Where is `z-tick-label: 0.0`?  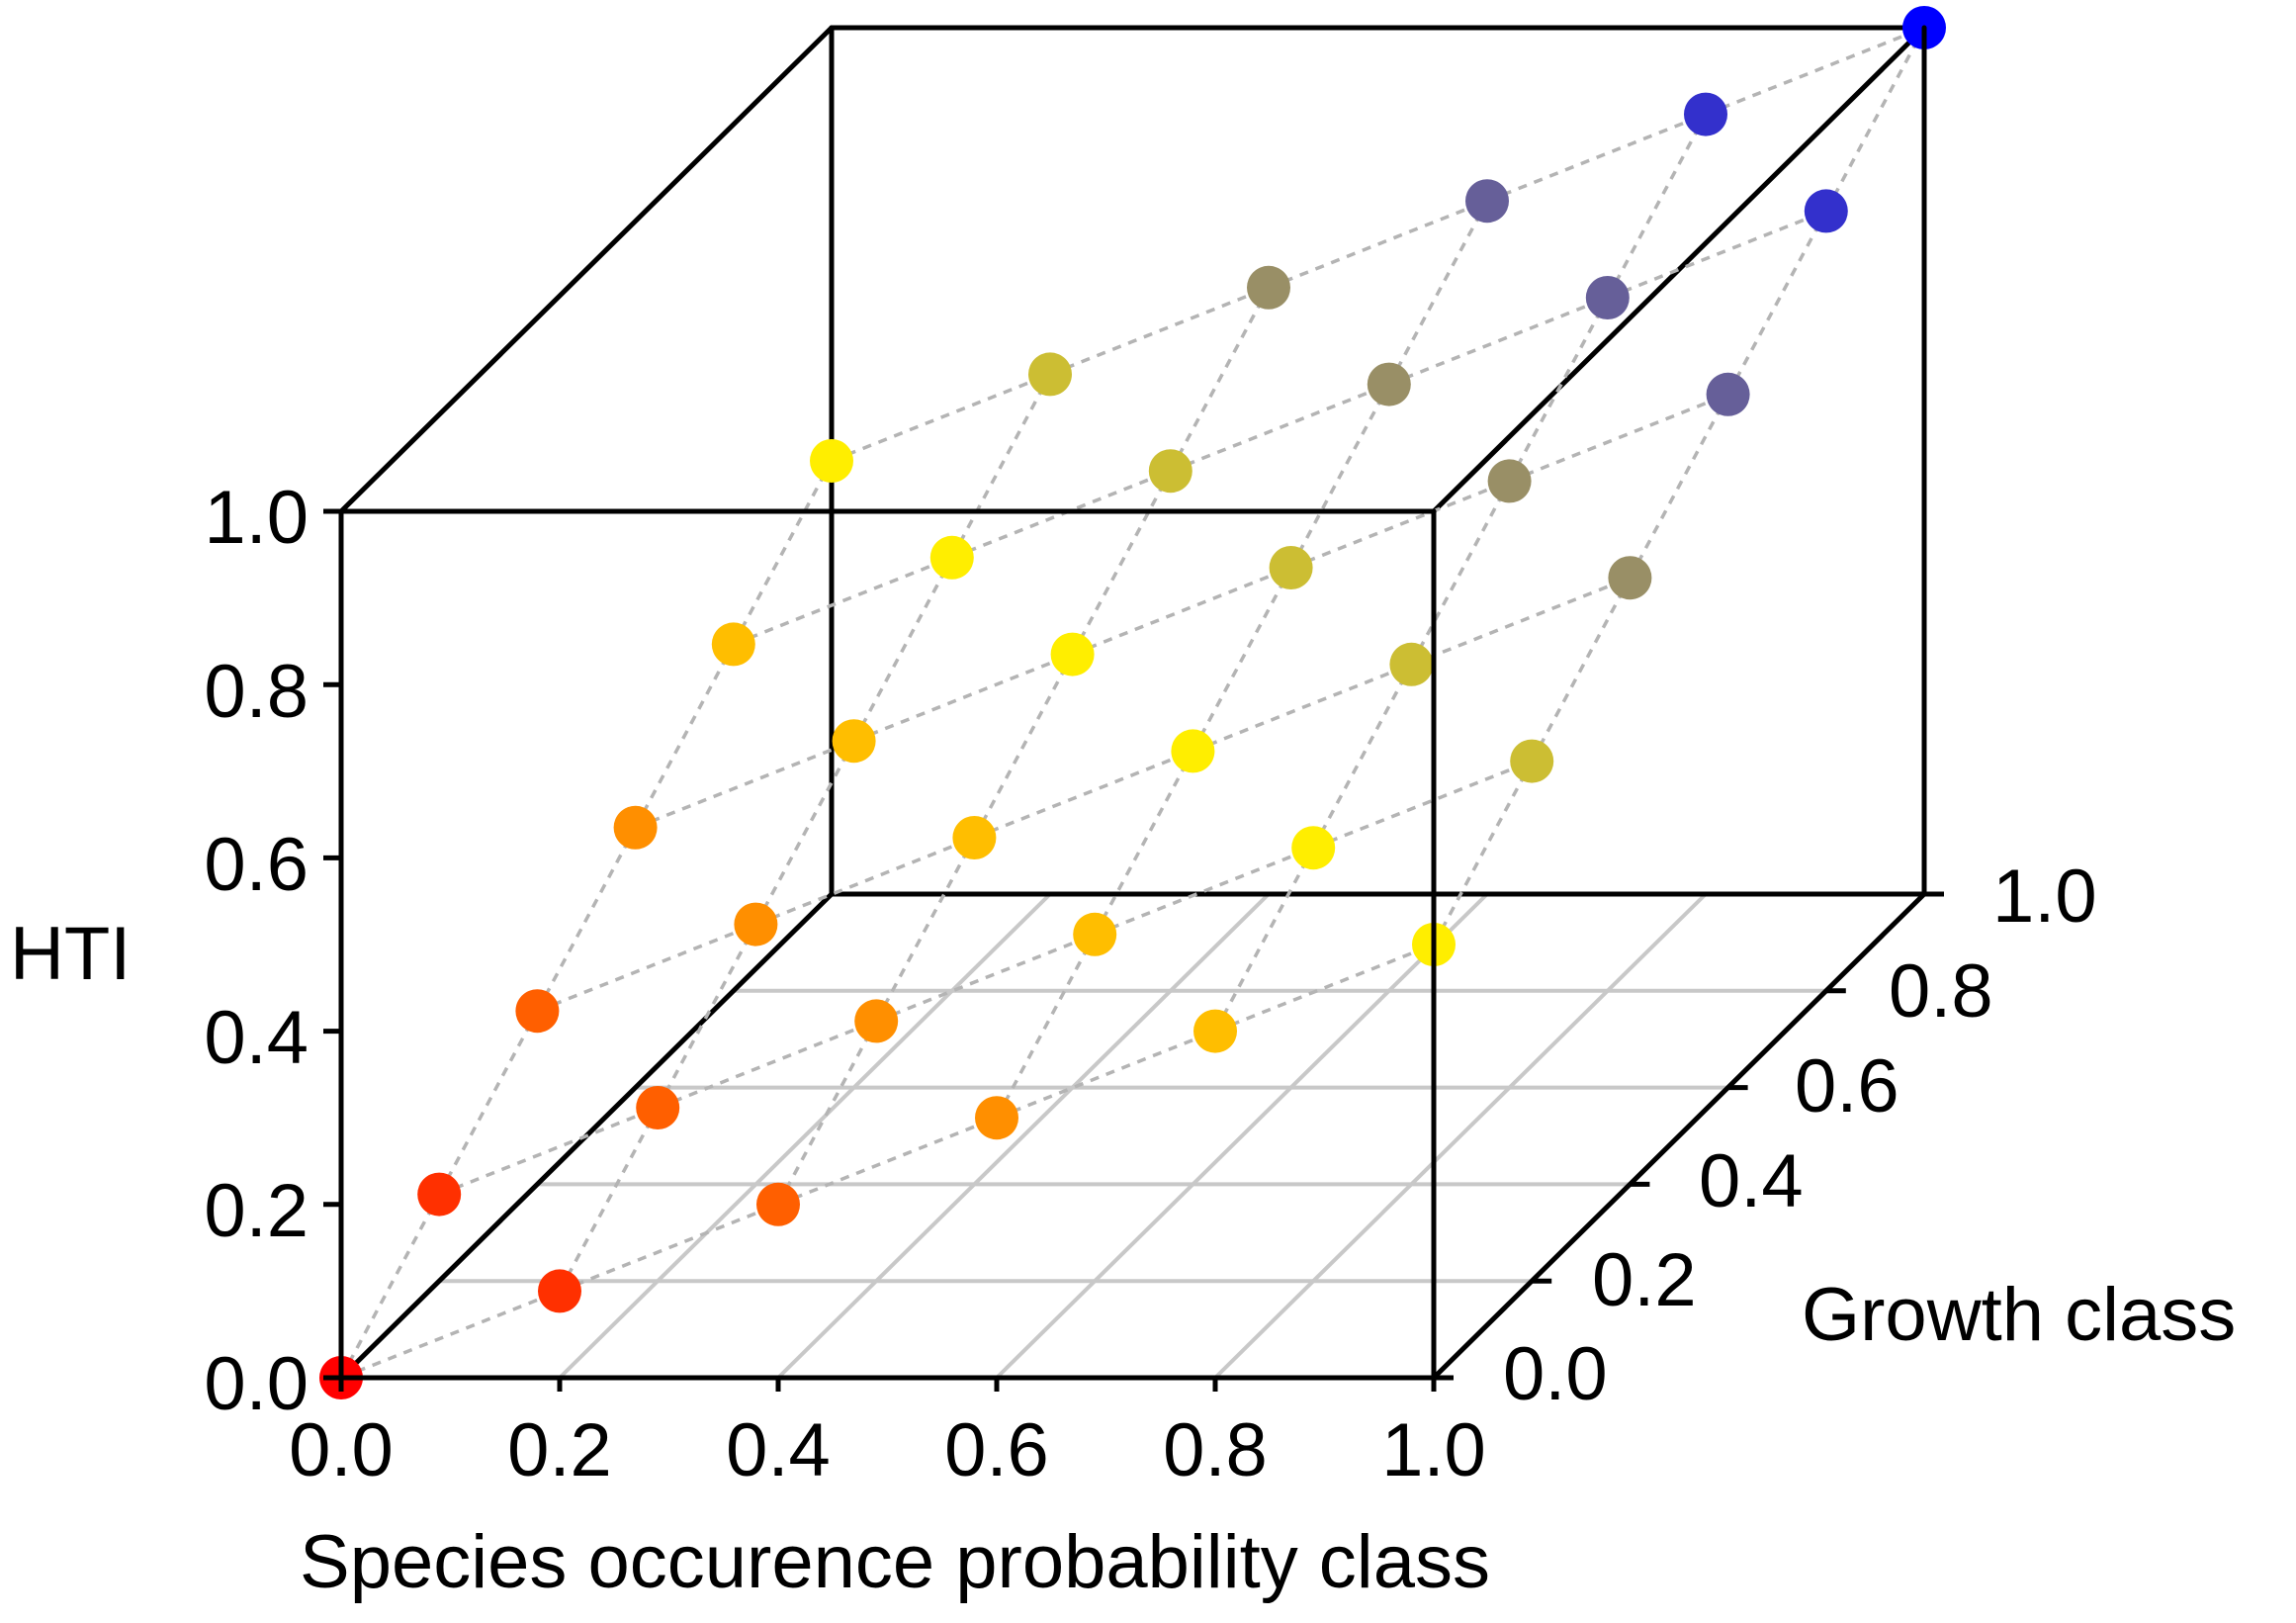
z-tick-label: 0.0 is located at coordinates (256, 1384).